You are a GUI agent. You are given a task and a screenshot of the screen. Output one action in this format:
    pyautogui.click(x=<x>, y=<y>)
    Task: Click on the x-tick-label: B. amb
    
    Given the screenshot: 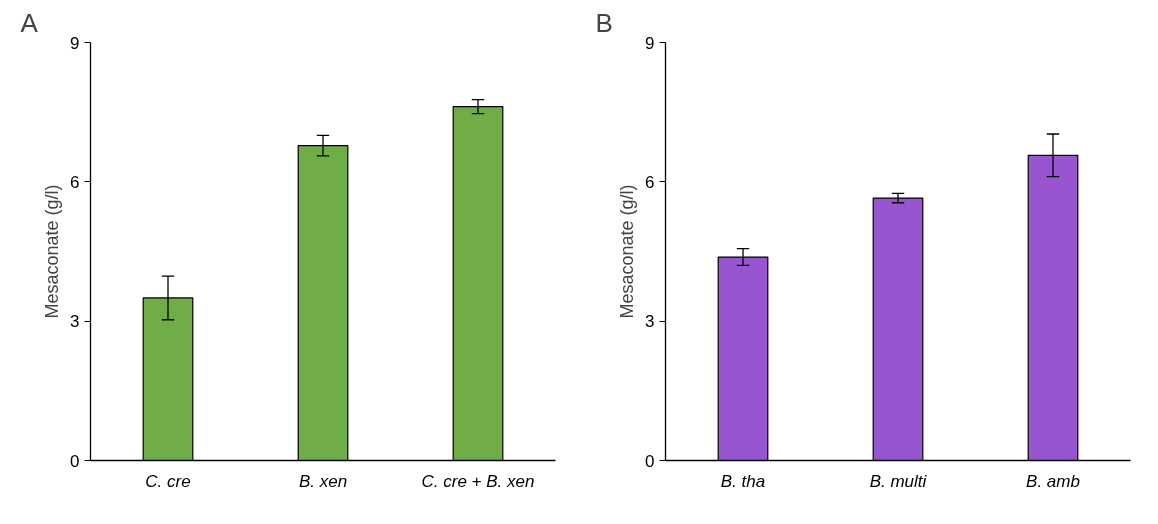 What is the action you would take?
    pyautogui.click(x=1053, y=481)
    